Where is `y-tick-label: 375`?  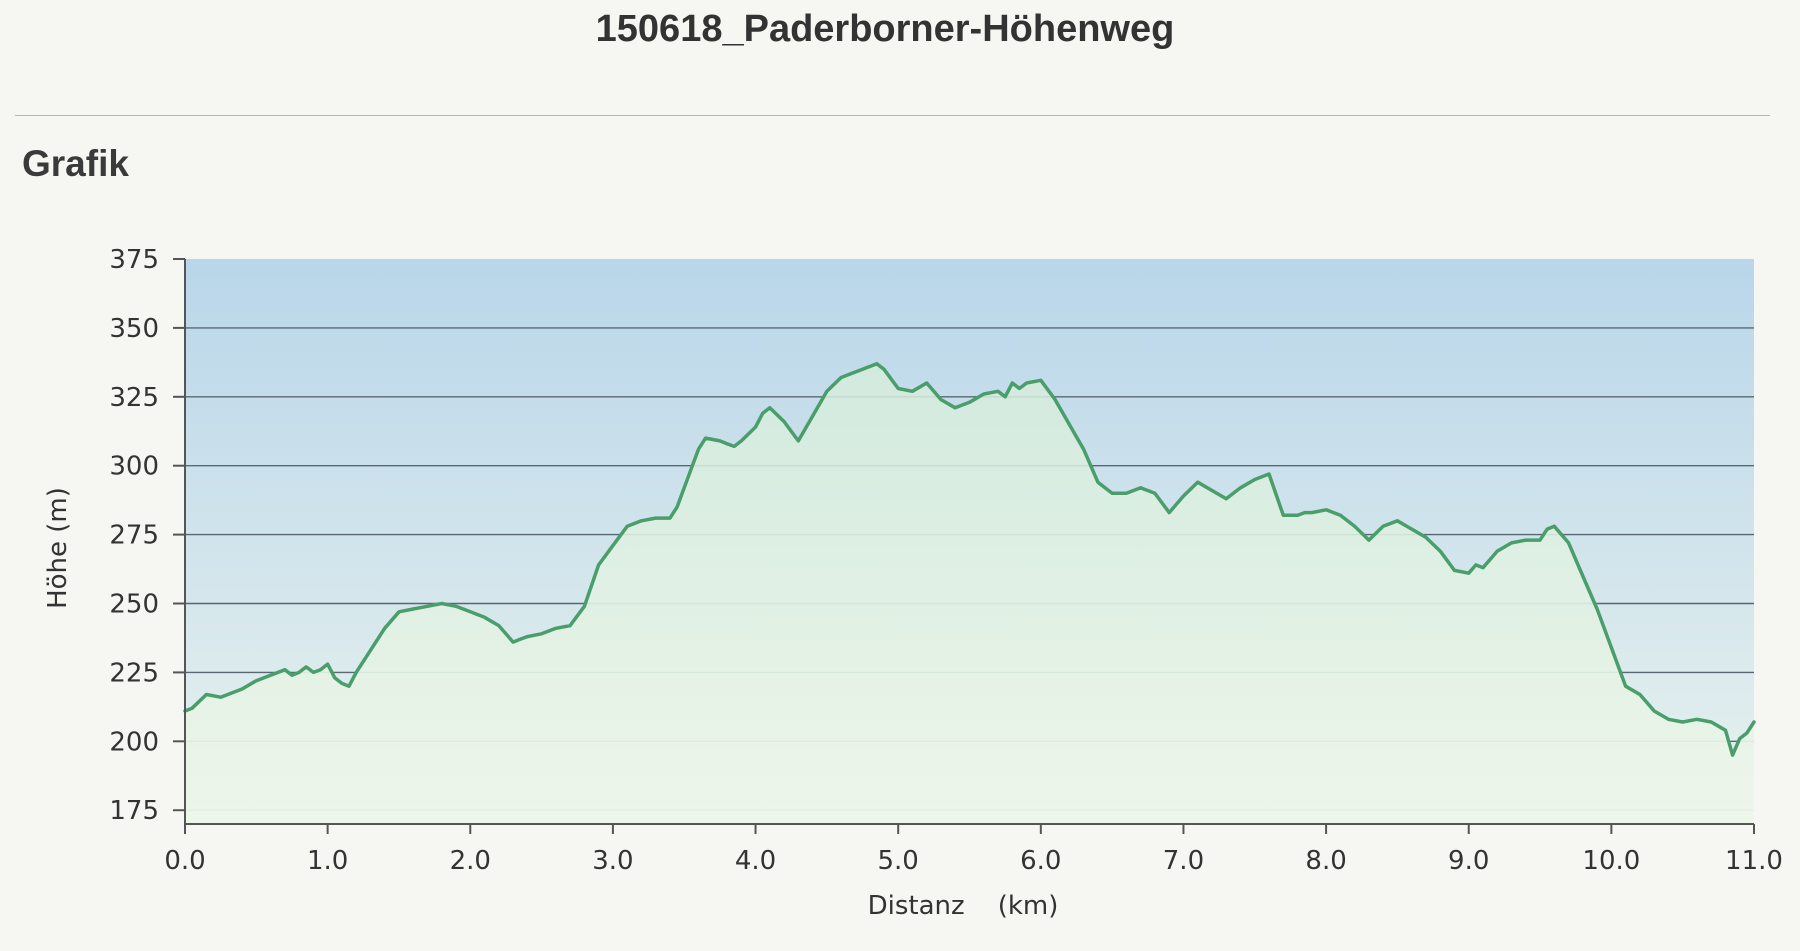
y-tick-label: 375 is located at coordinates (134, 260).